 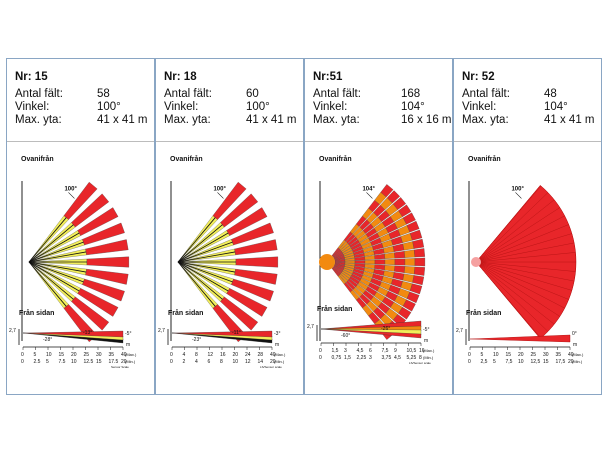 What do you see at coordinates (184, 362) in the screenshot?
I see `tick-label-min: 2` at bounding box center [184, 362].